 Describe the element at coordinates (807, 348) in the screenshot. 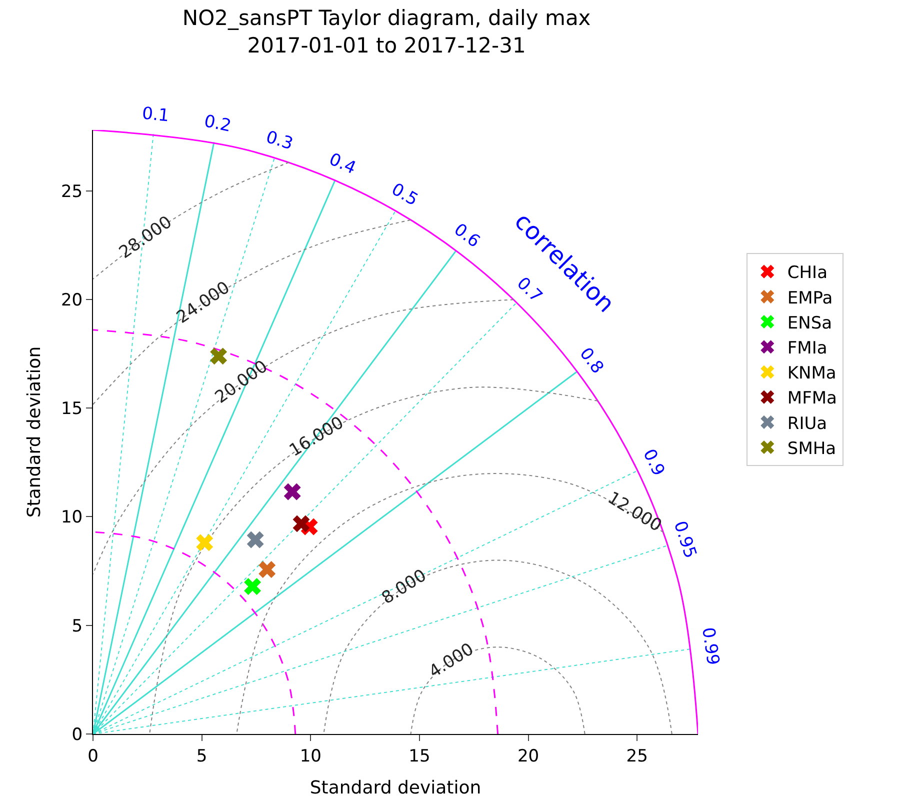

I see `legend-label: FMIa` at that location.